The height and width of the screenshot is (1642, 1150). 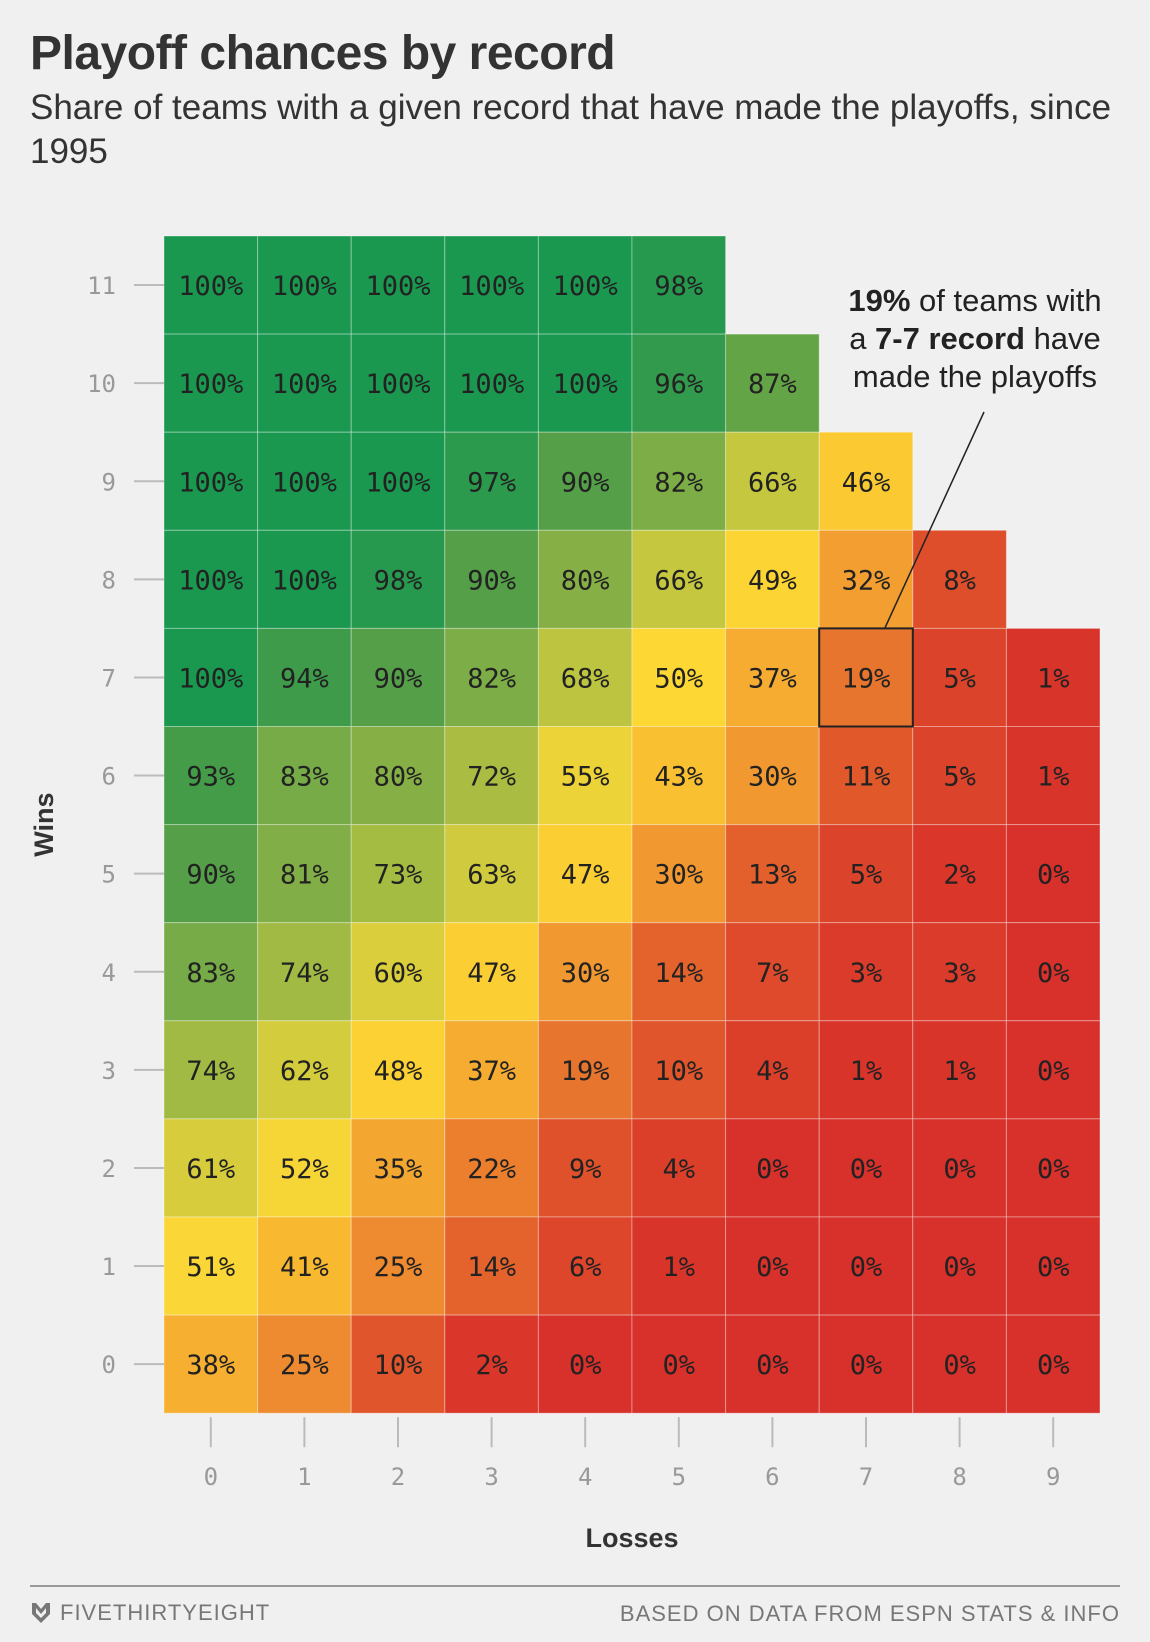 I want to click on y-tick-label: 1, so click(x=109, y=1267).